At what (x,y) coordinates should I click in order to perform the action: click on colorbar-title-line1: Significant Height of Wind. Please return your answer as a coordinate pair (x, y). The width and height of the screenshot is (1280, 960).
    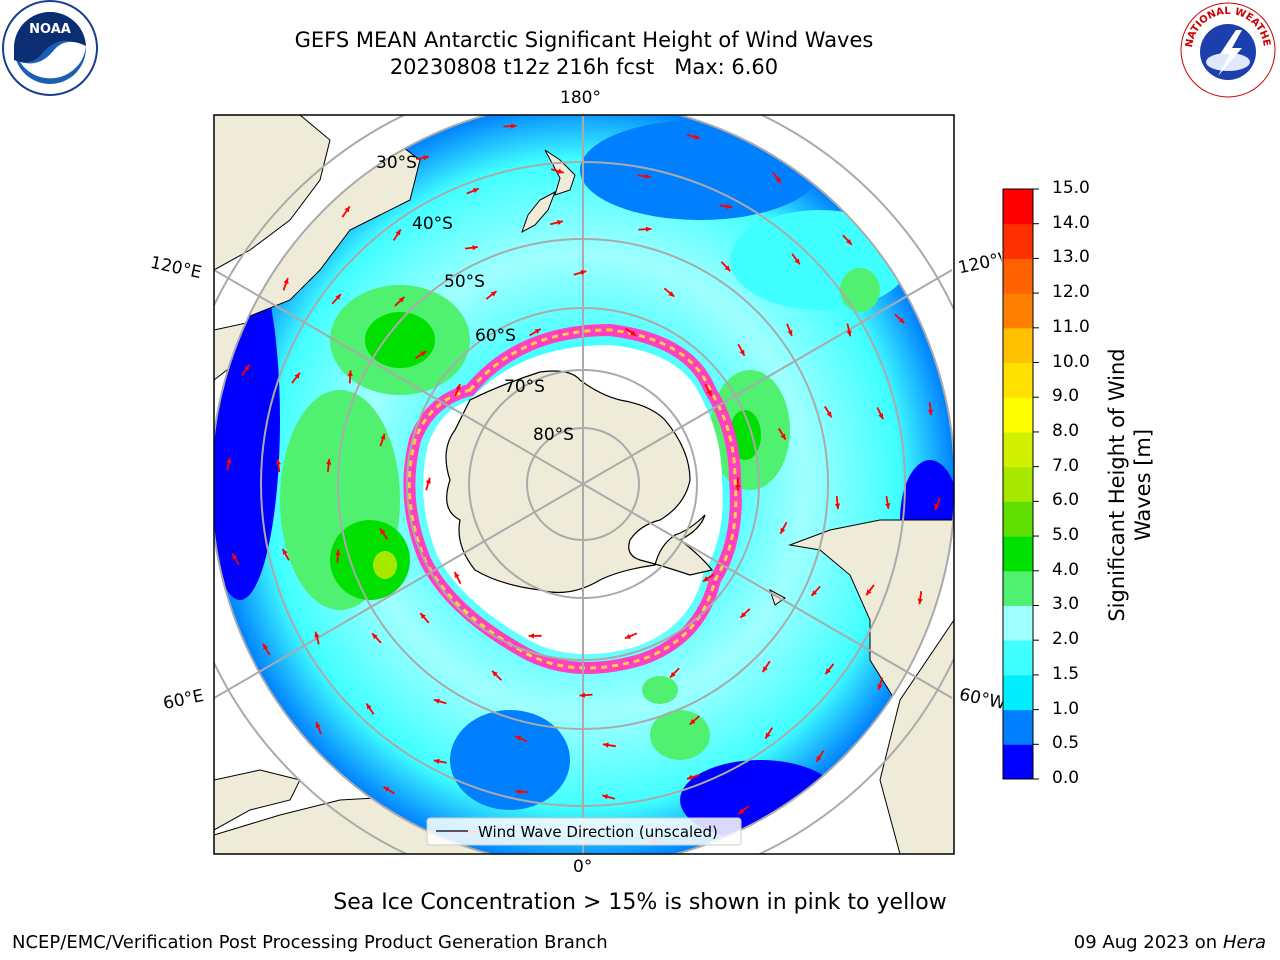
    Looking at the image, I should click on (1117, 485).